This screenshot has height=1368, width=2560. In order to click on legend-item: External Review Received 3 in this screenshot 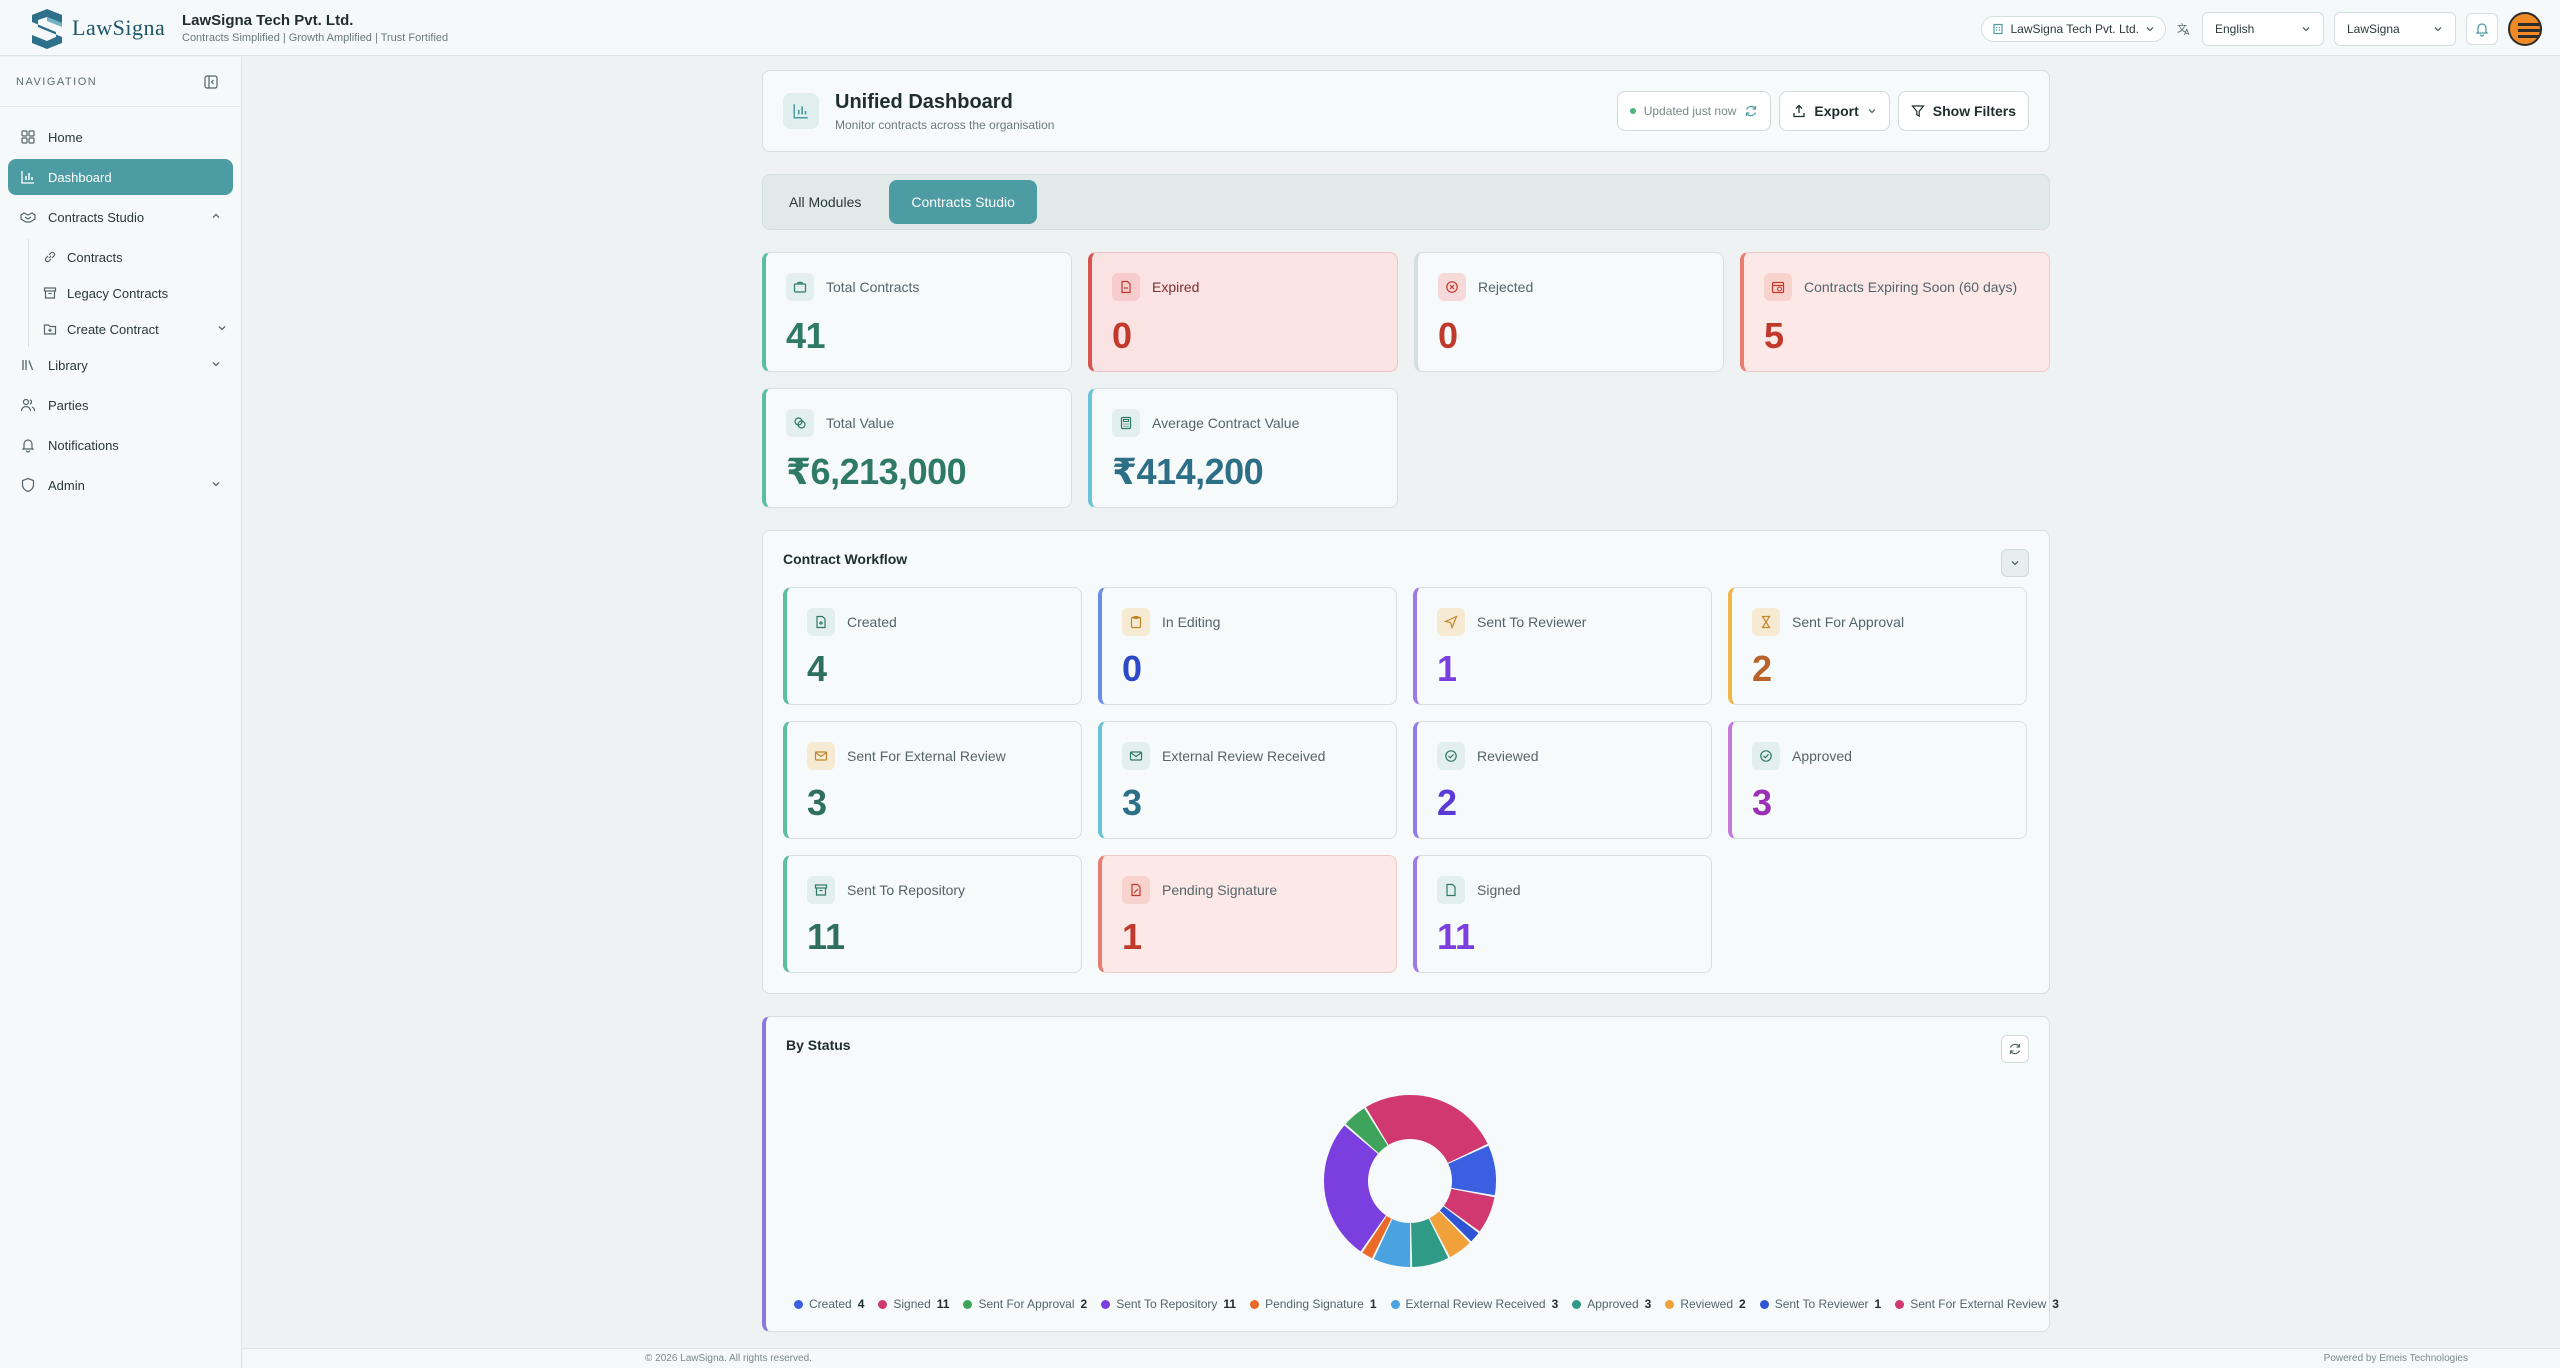, I will do `click(1474, 1304)`.